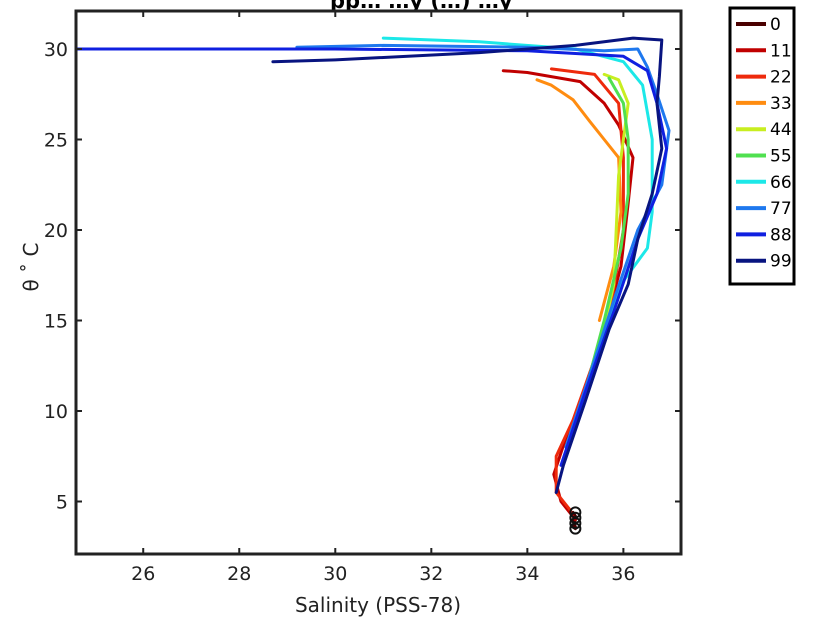  I want to click on legend: 0 11 22 33 44 55 66 77 88 99, so click(762, 146).